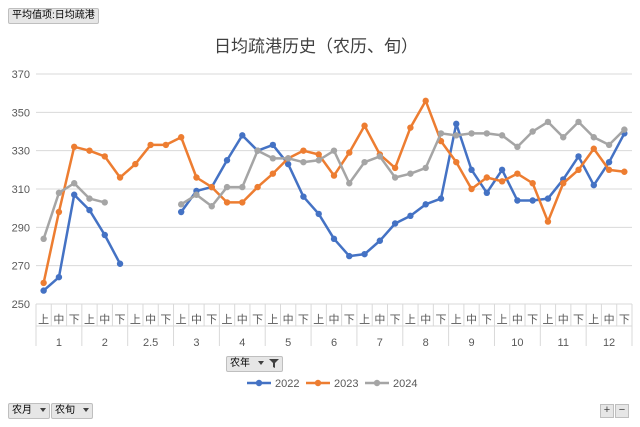  I want to click on axis-field-tenday-label: 农旬, so click(65, 410).